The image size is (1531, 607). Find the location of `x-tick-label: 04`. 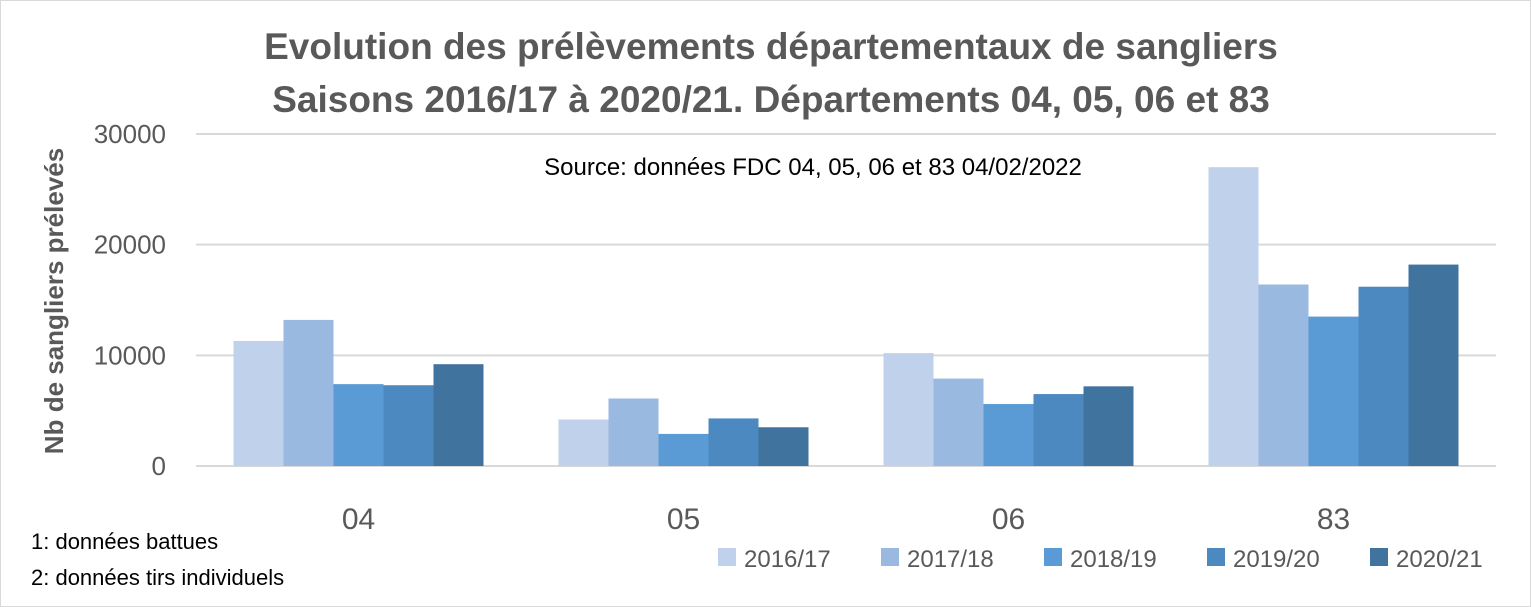

x-tick-label: 04 is located at coordinates (358, 519).